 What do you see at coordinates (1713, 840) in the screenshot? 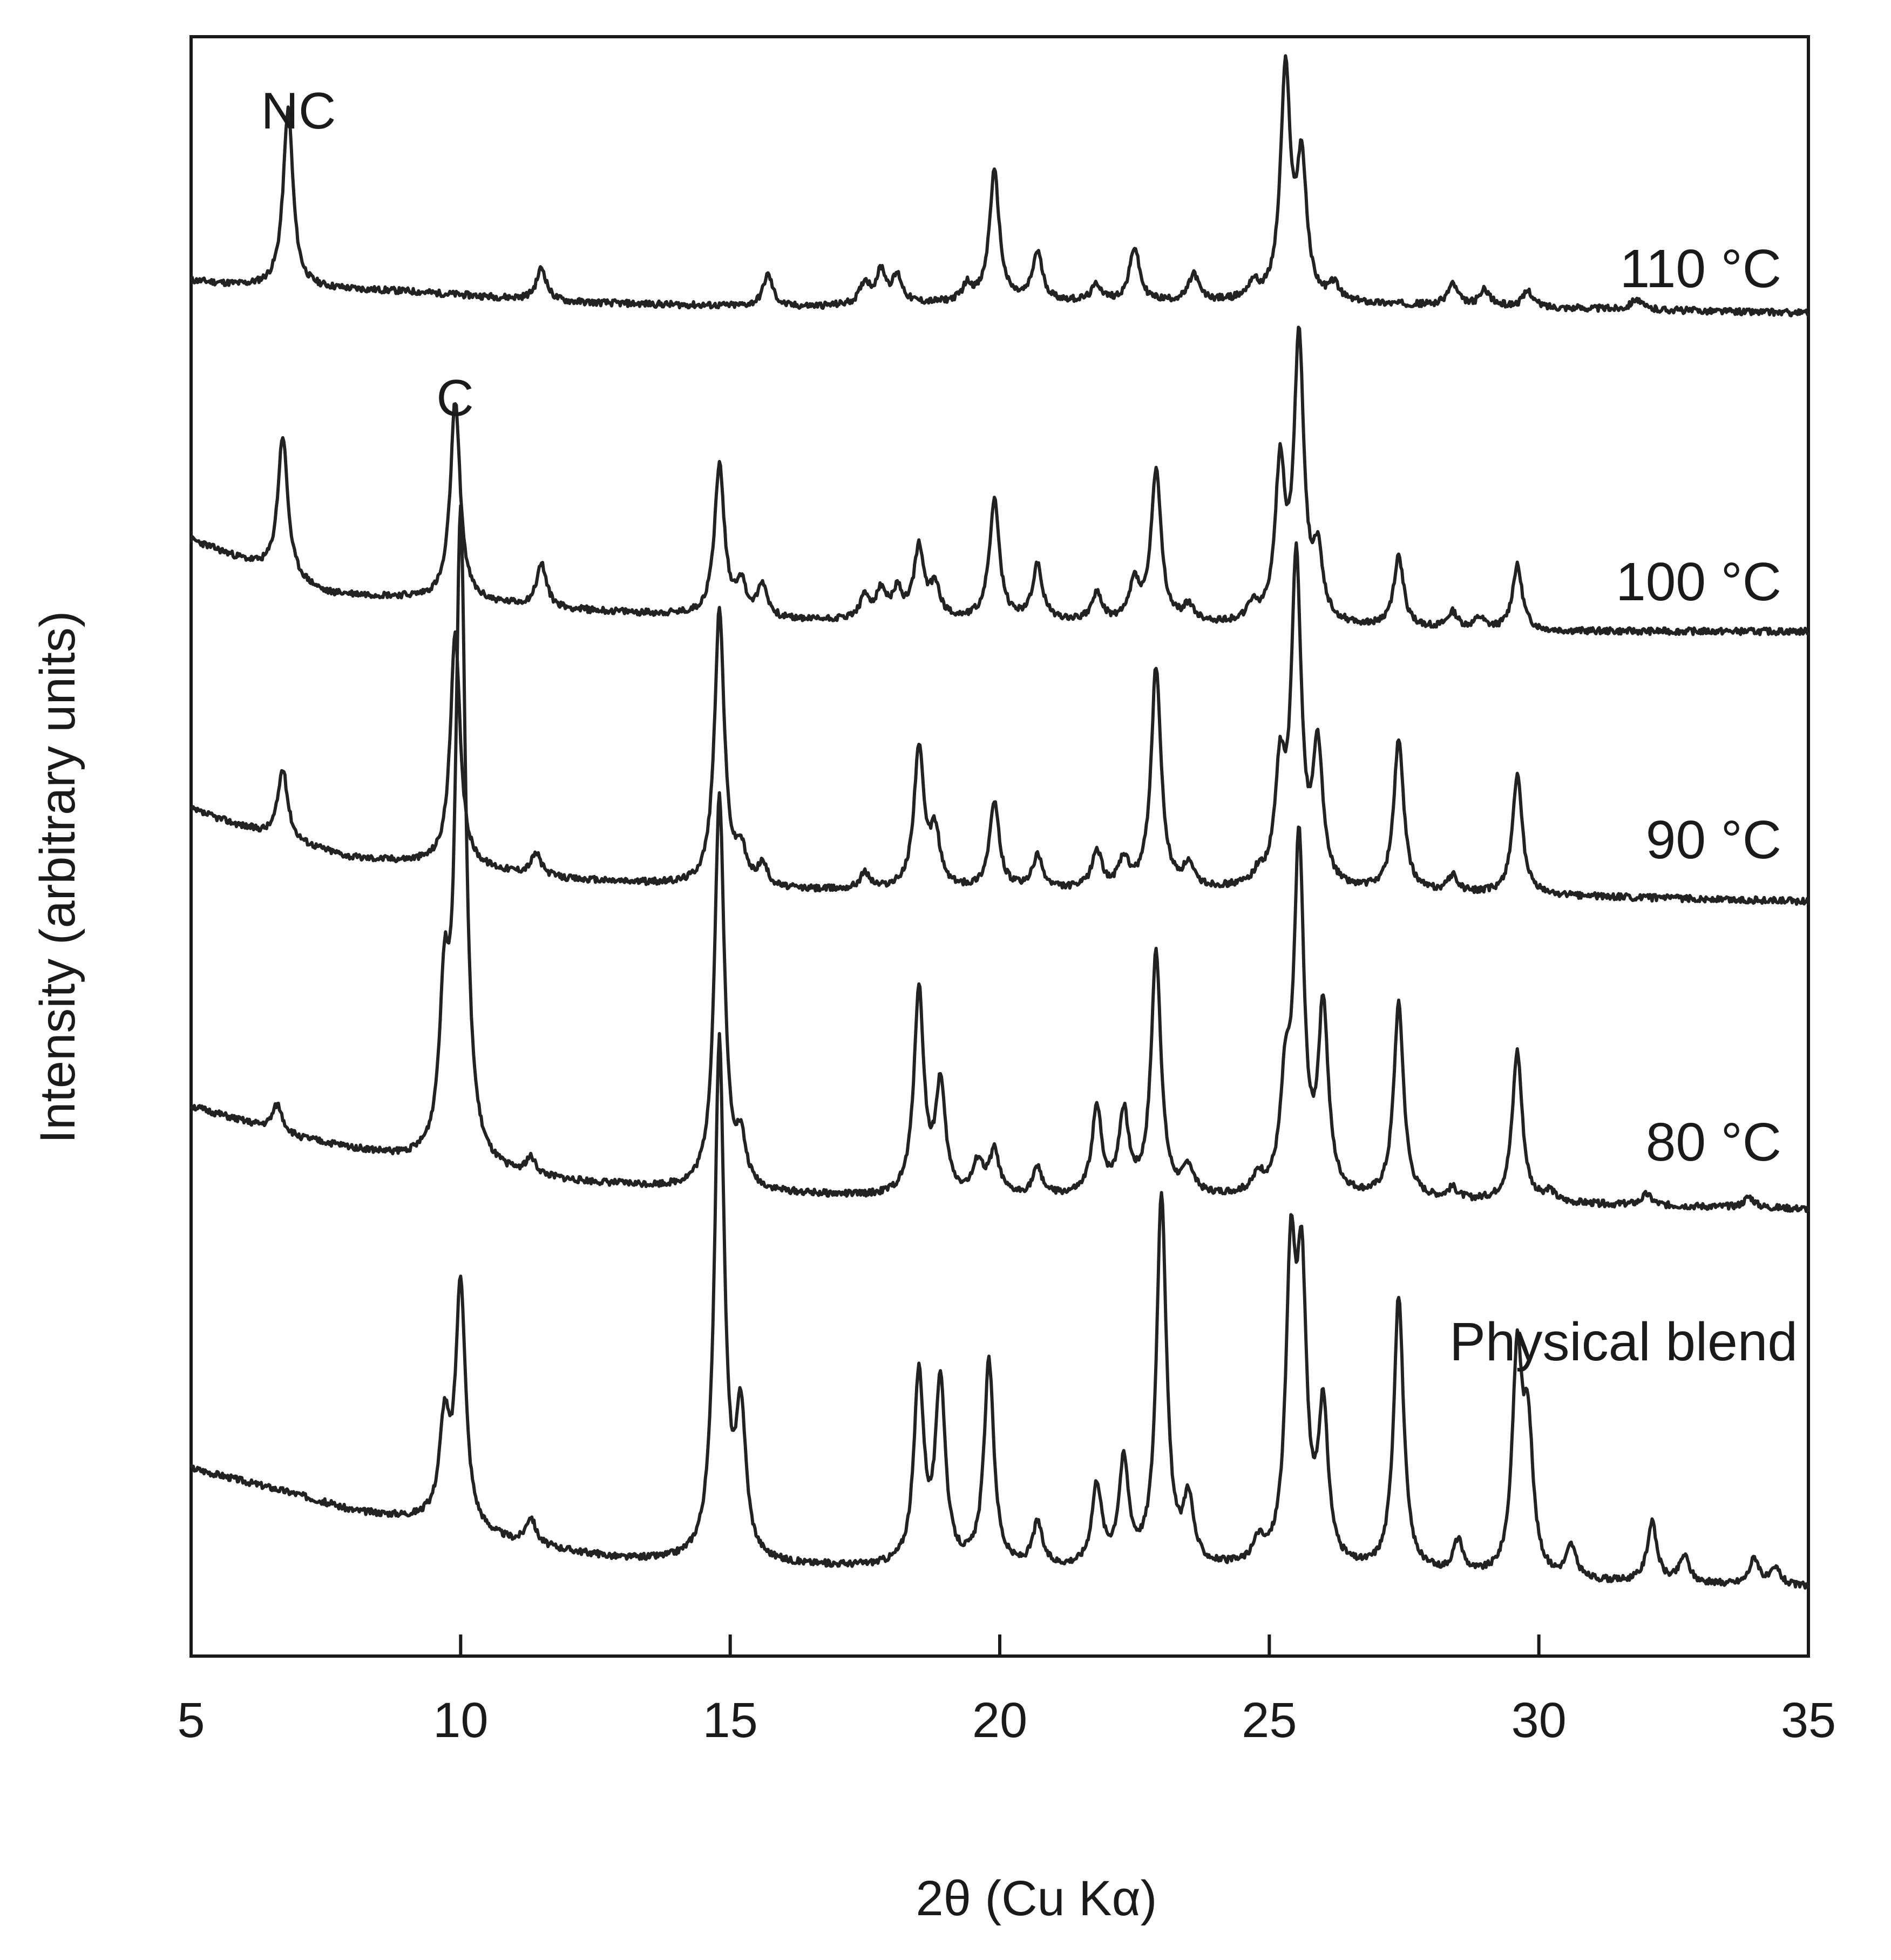
I see `series-label-90: 90 °C` at bounding box center [1713, 840].